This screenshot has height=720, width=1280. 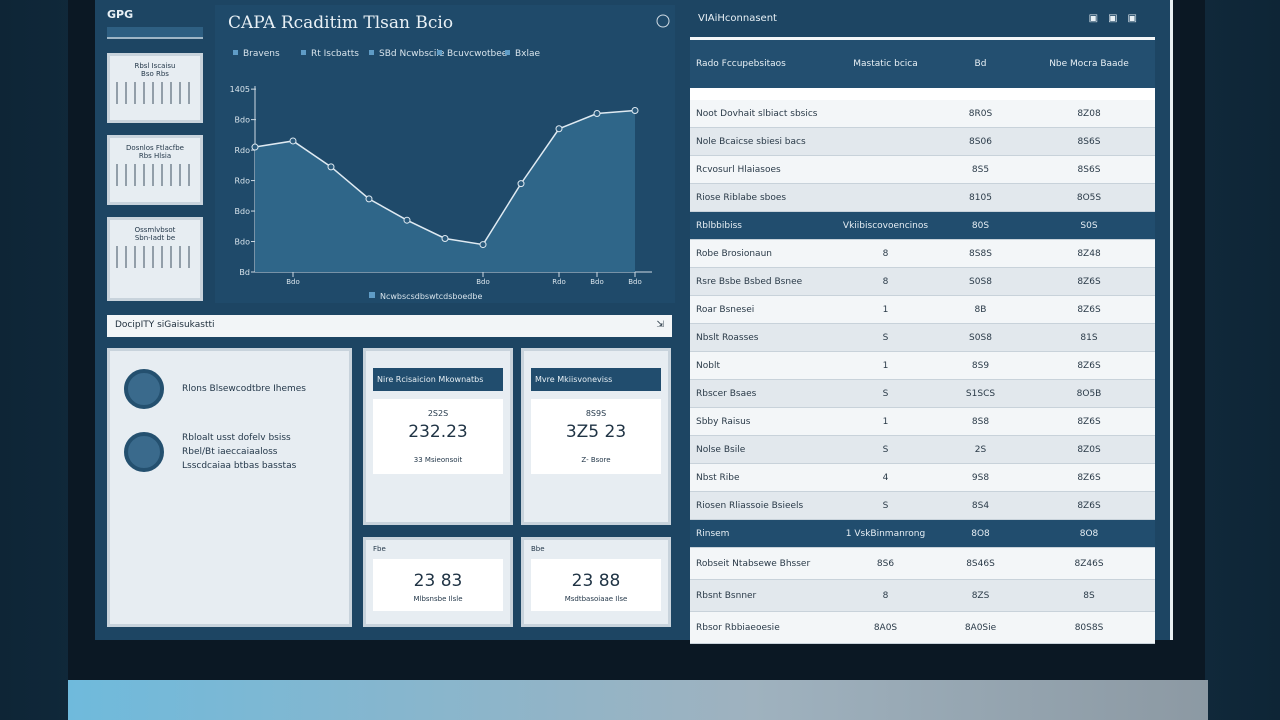 I want to click on info-line: Rbel/Bt iaeccaiaaloss, so click(x=230, y=452).